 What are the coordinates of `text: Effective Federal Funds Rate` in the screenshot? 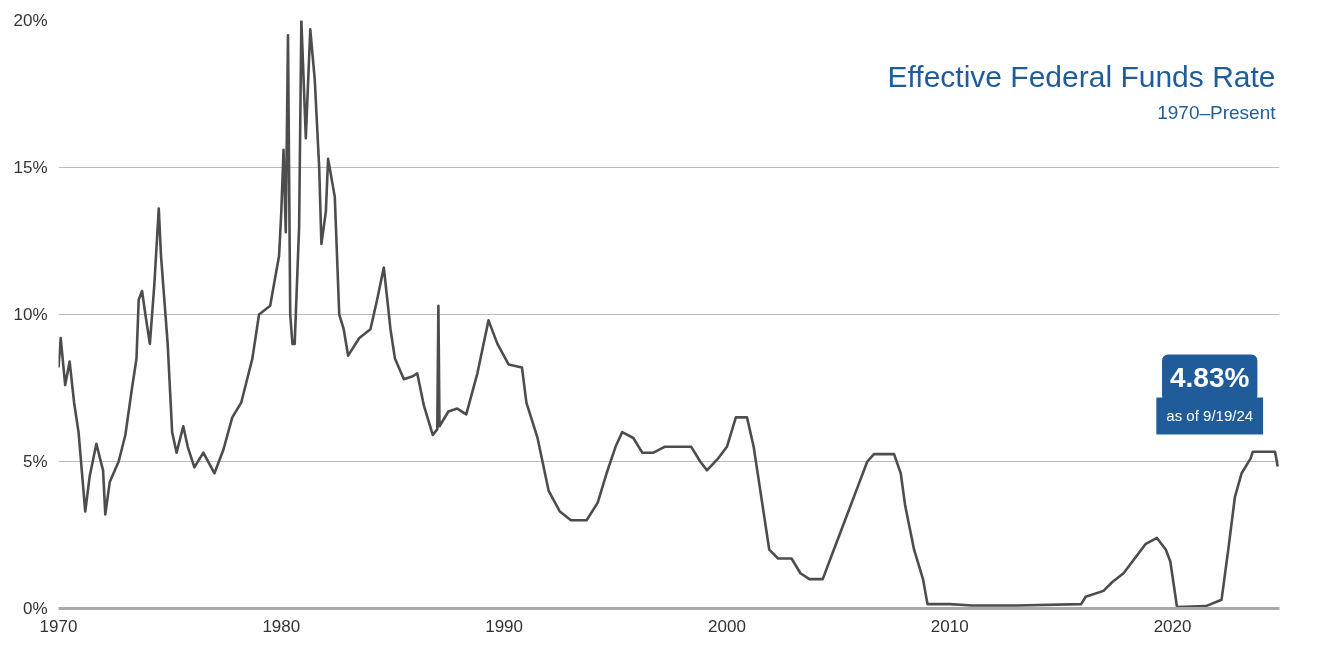 It's located at (1081, 76).